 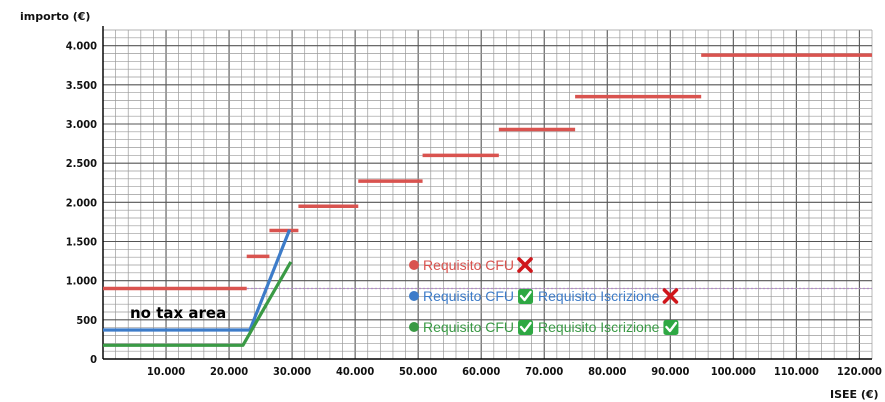 What do you see at coordinates (544, 371) in the screenshot?
I see `x-tick-label: 70.000` at bounding box center [544, 371].